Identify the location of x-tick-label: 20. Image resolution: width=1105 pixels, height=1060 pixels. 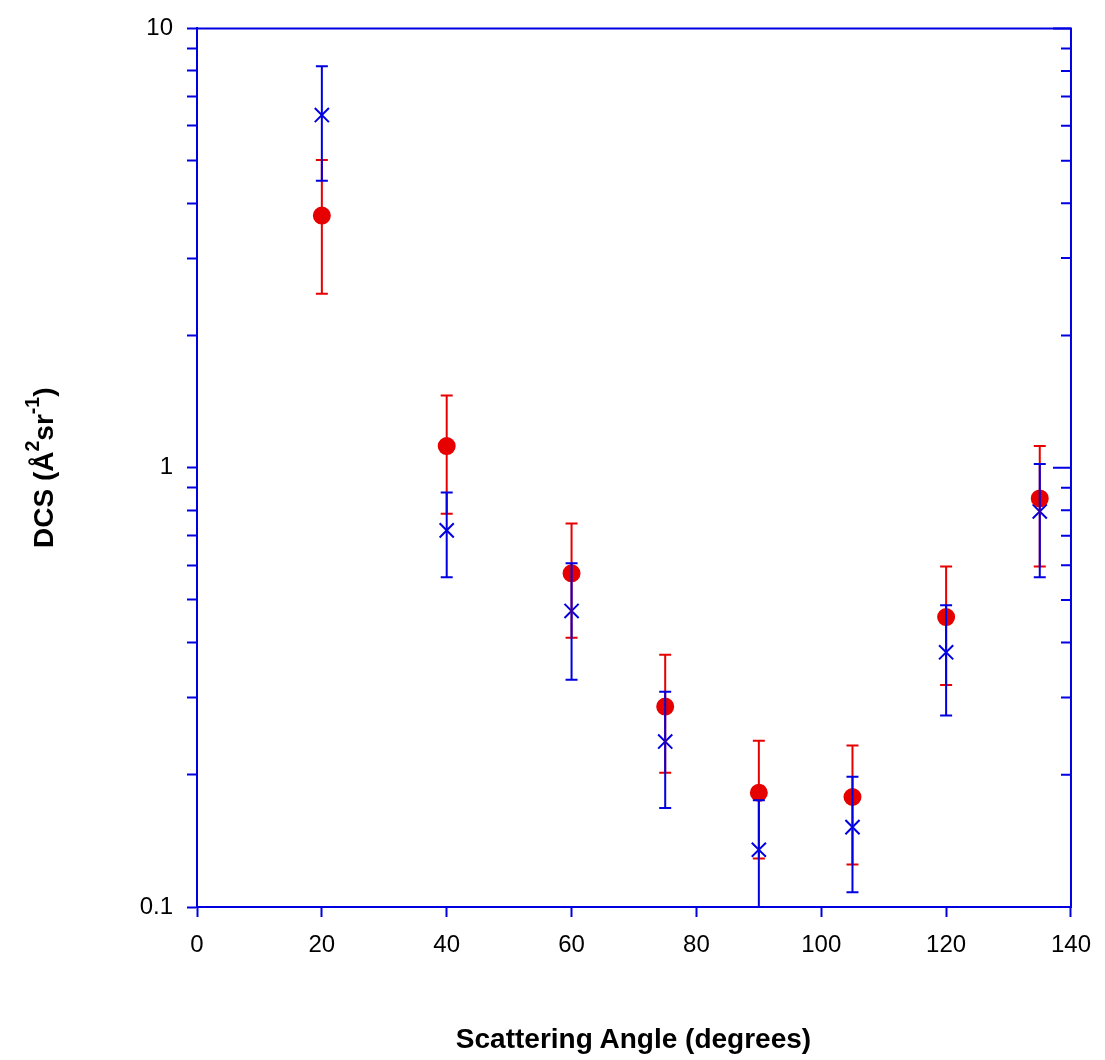
(322, 944).